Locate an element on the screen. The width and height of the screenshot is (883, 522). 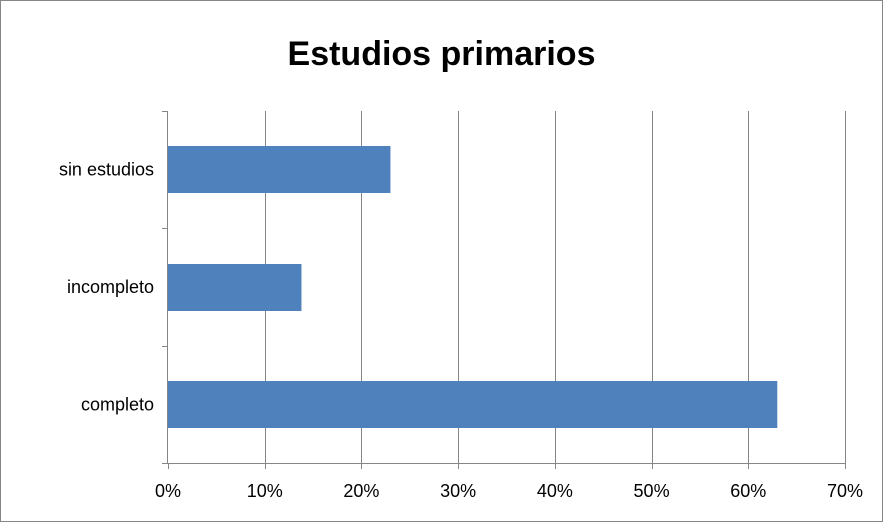
bar-incompleto is located at coordinates (235, 287).